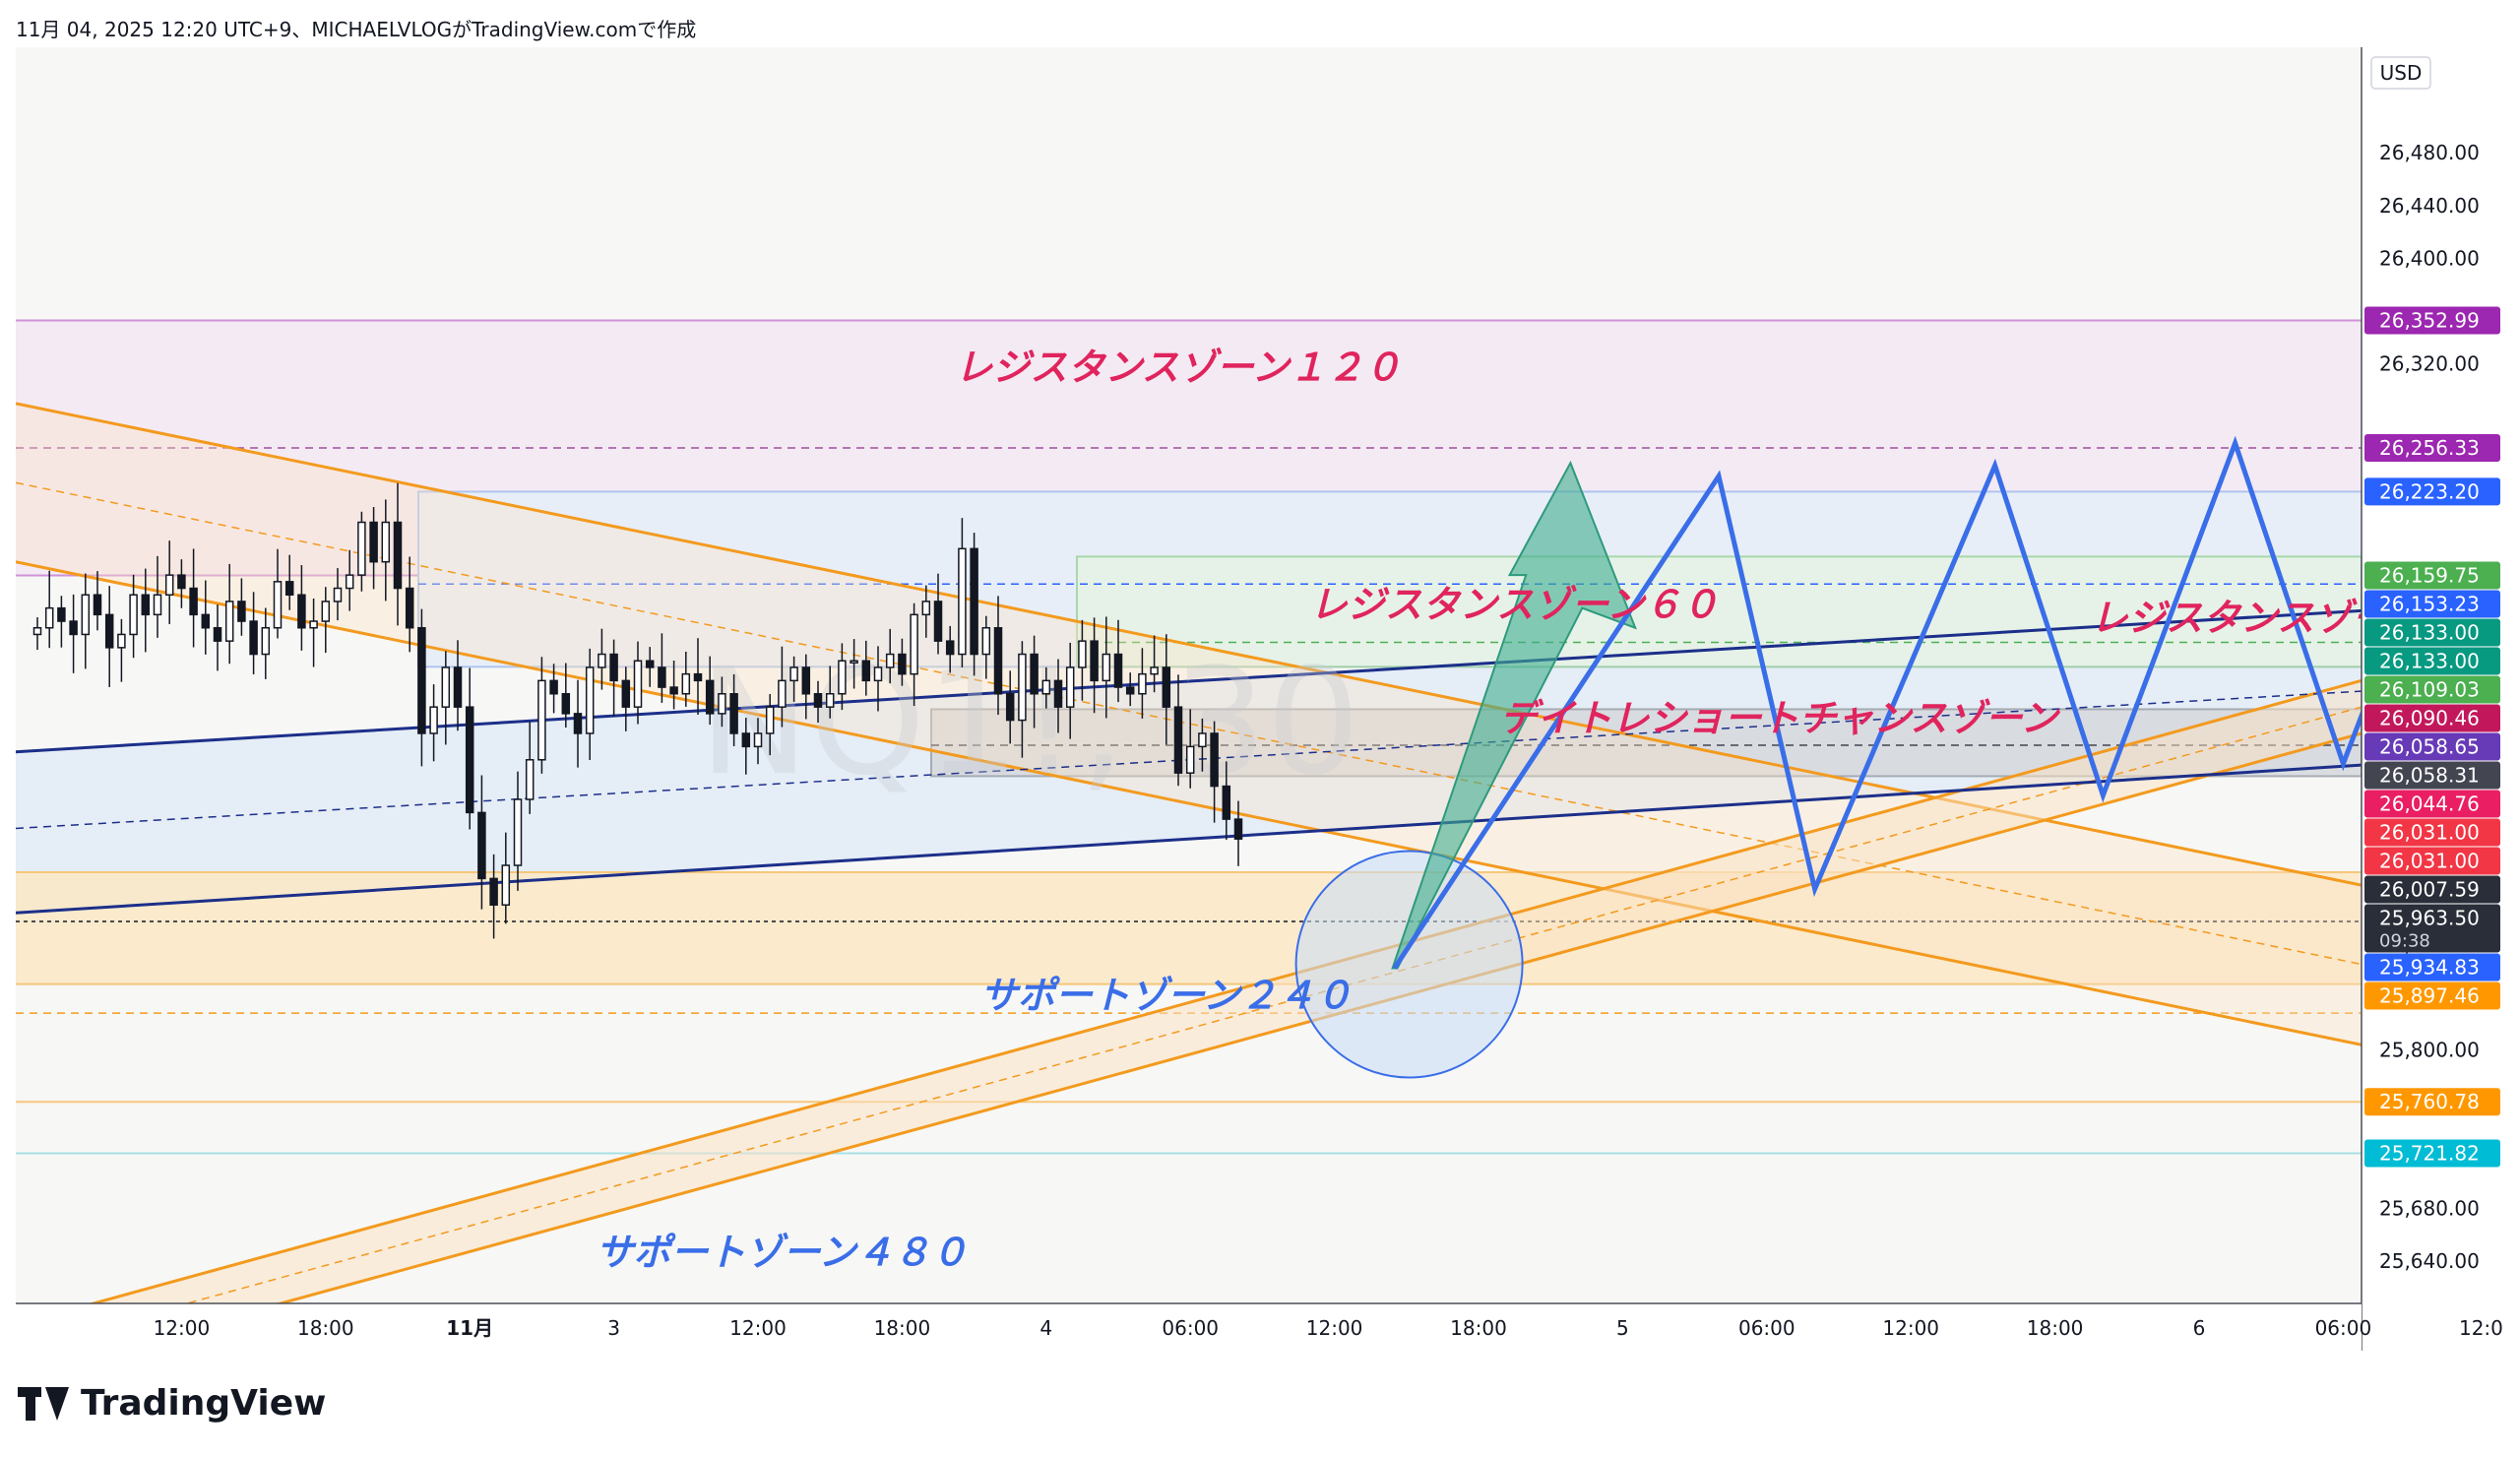  Describe the element at coordinates (2429, 803) in the screenshot. I see `price-tag-label: 26,044.76` at that location.